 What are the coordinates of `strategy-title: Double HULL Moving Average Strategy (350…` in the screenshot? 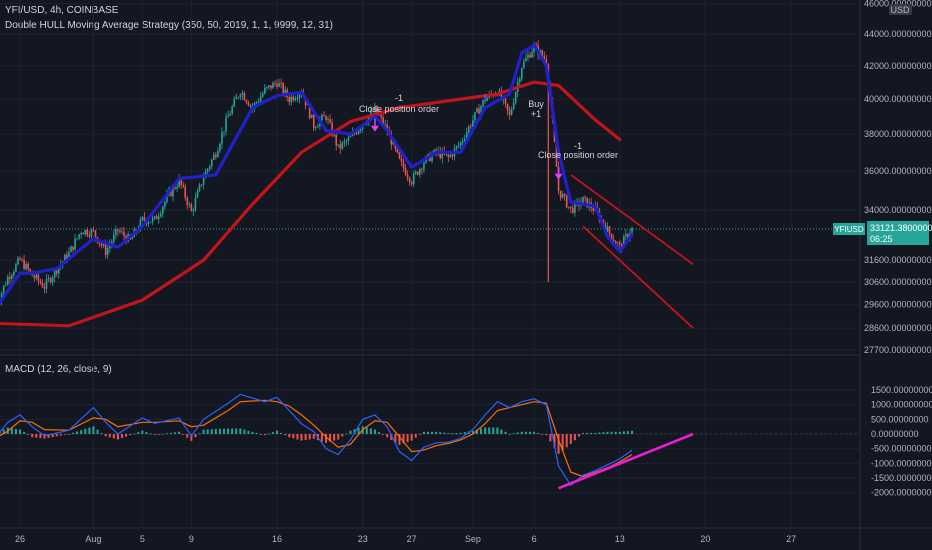 It's located at (169, 25).